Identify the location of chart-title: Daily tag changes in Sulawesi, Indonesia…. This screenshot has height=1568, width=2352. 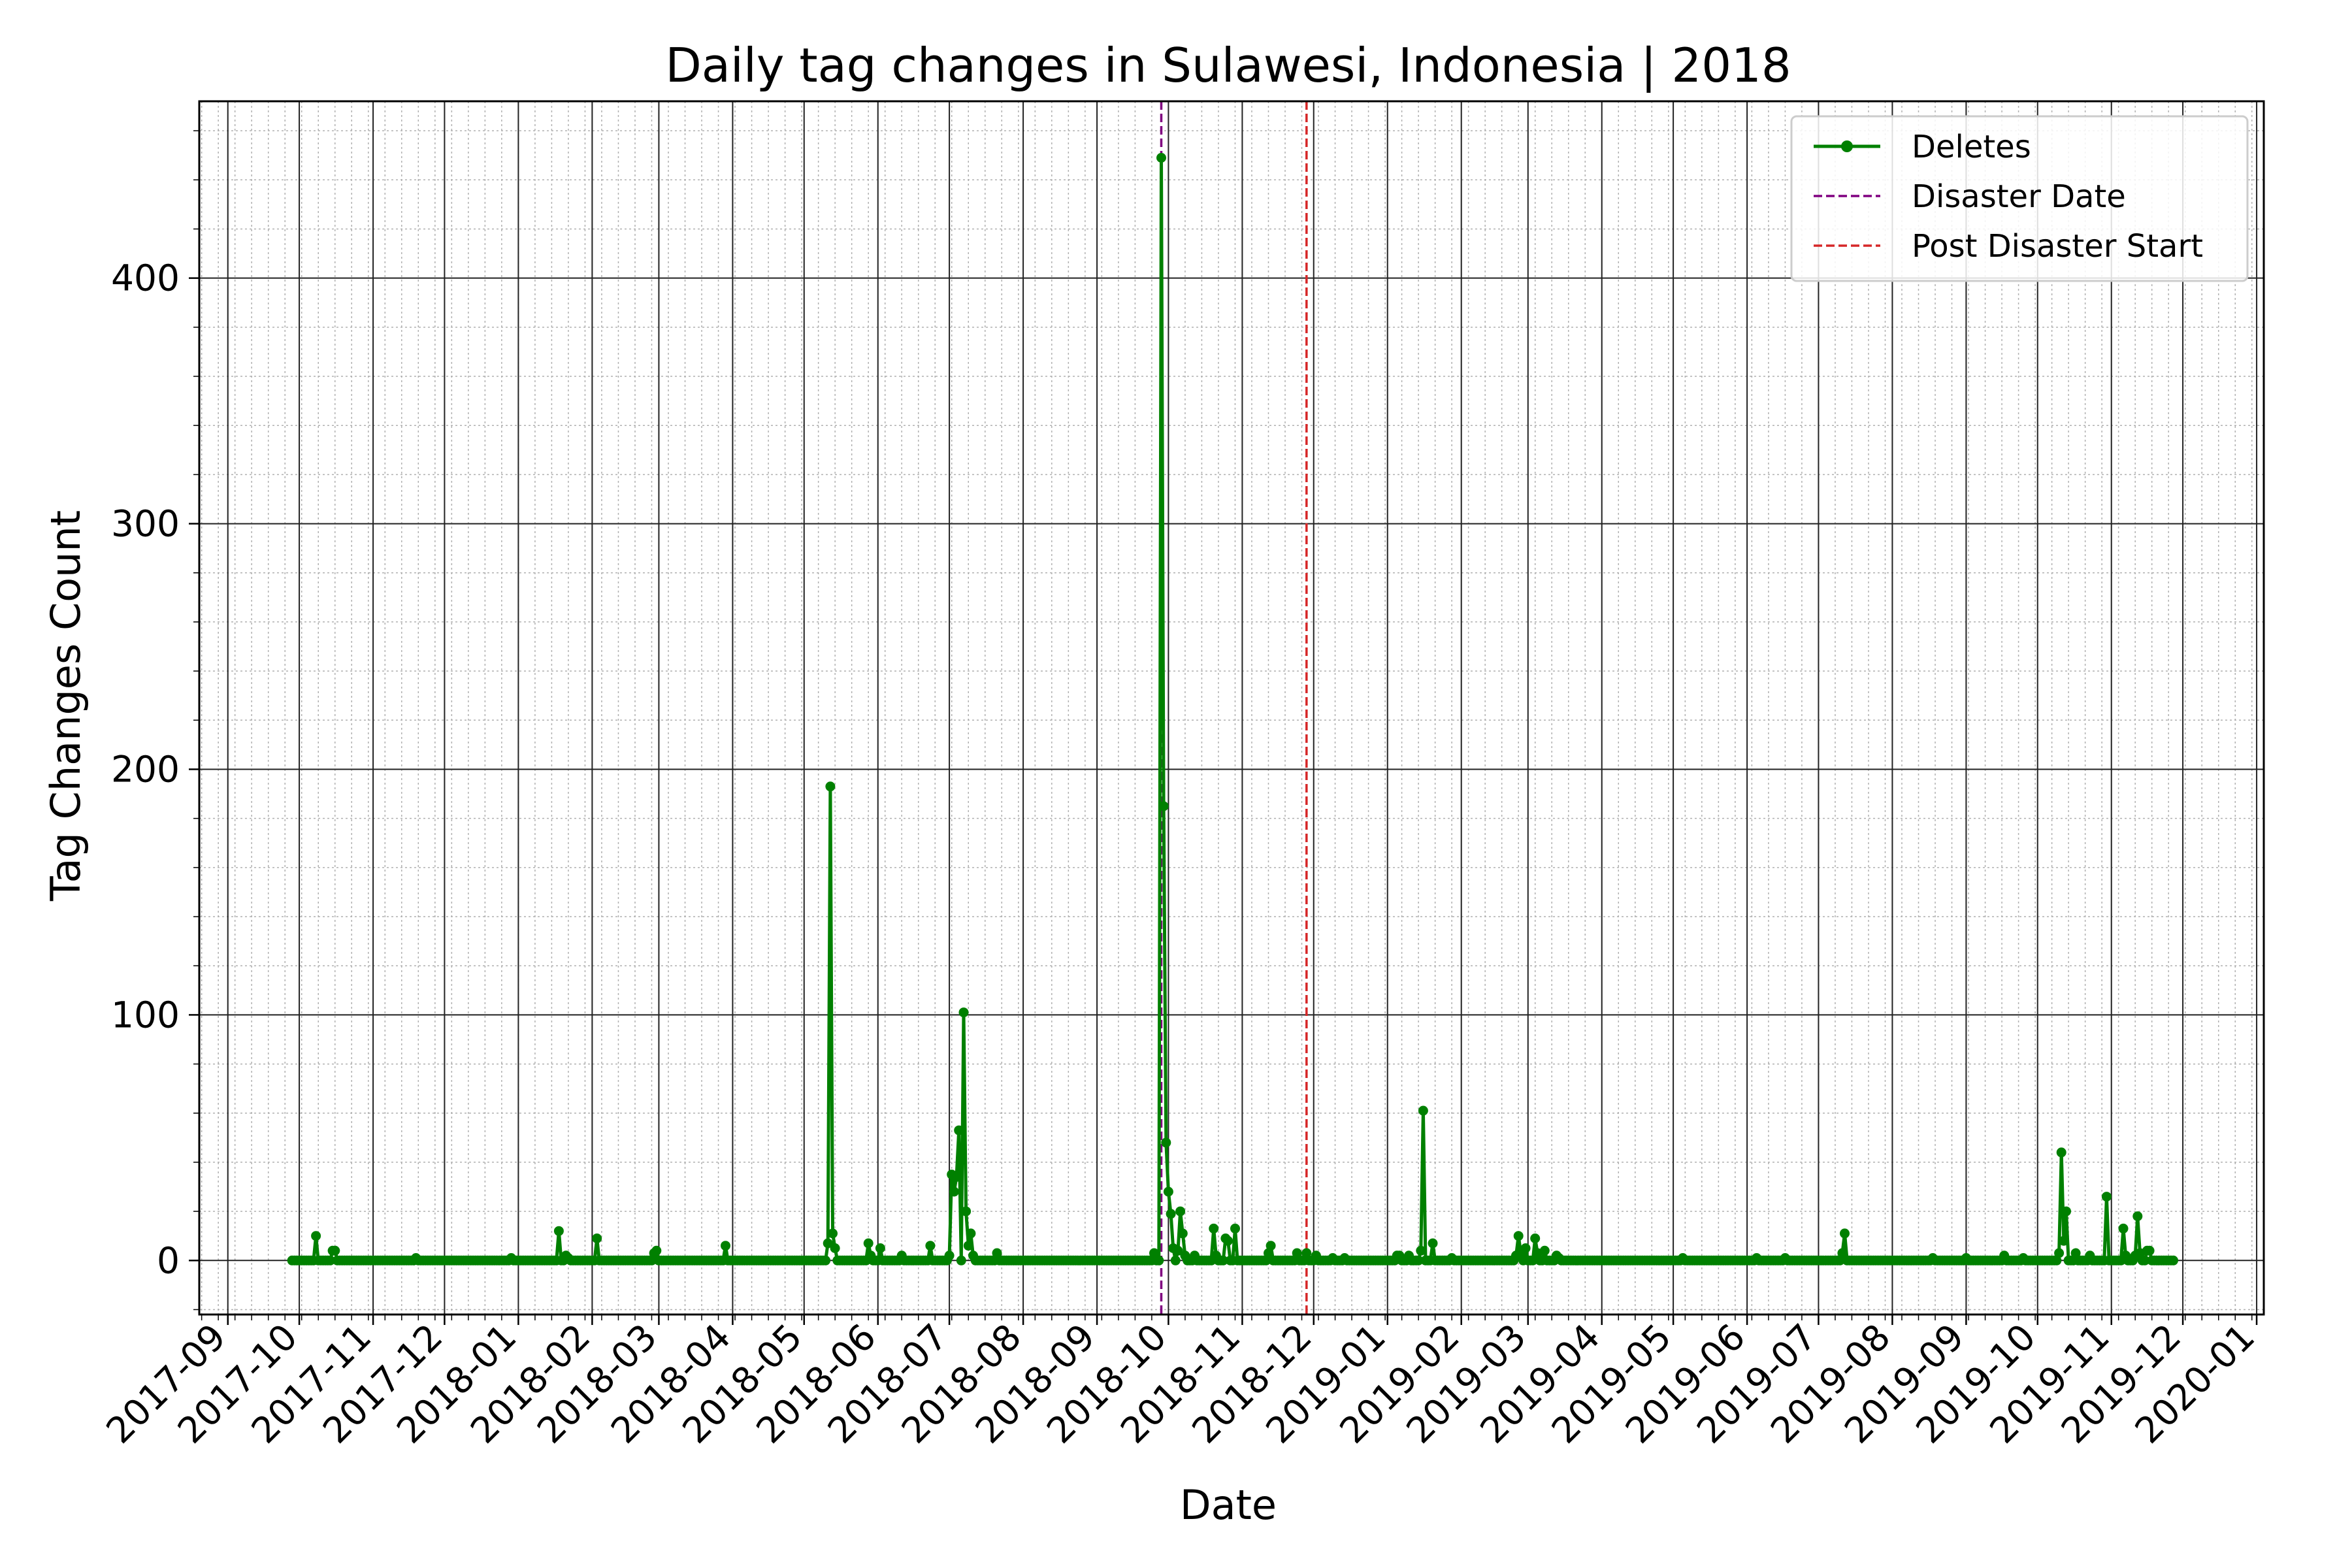
(1228, 65).